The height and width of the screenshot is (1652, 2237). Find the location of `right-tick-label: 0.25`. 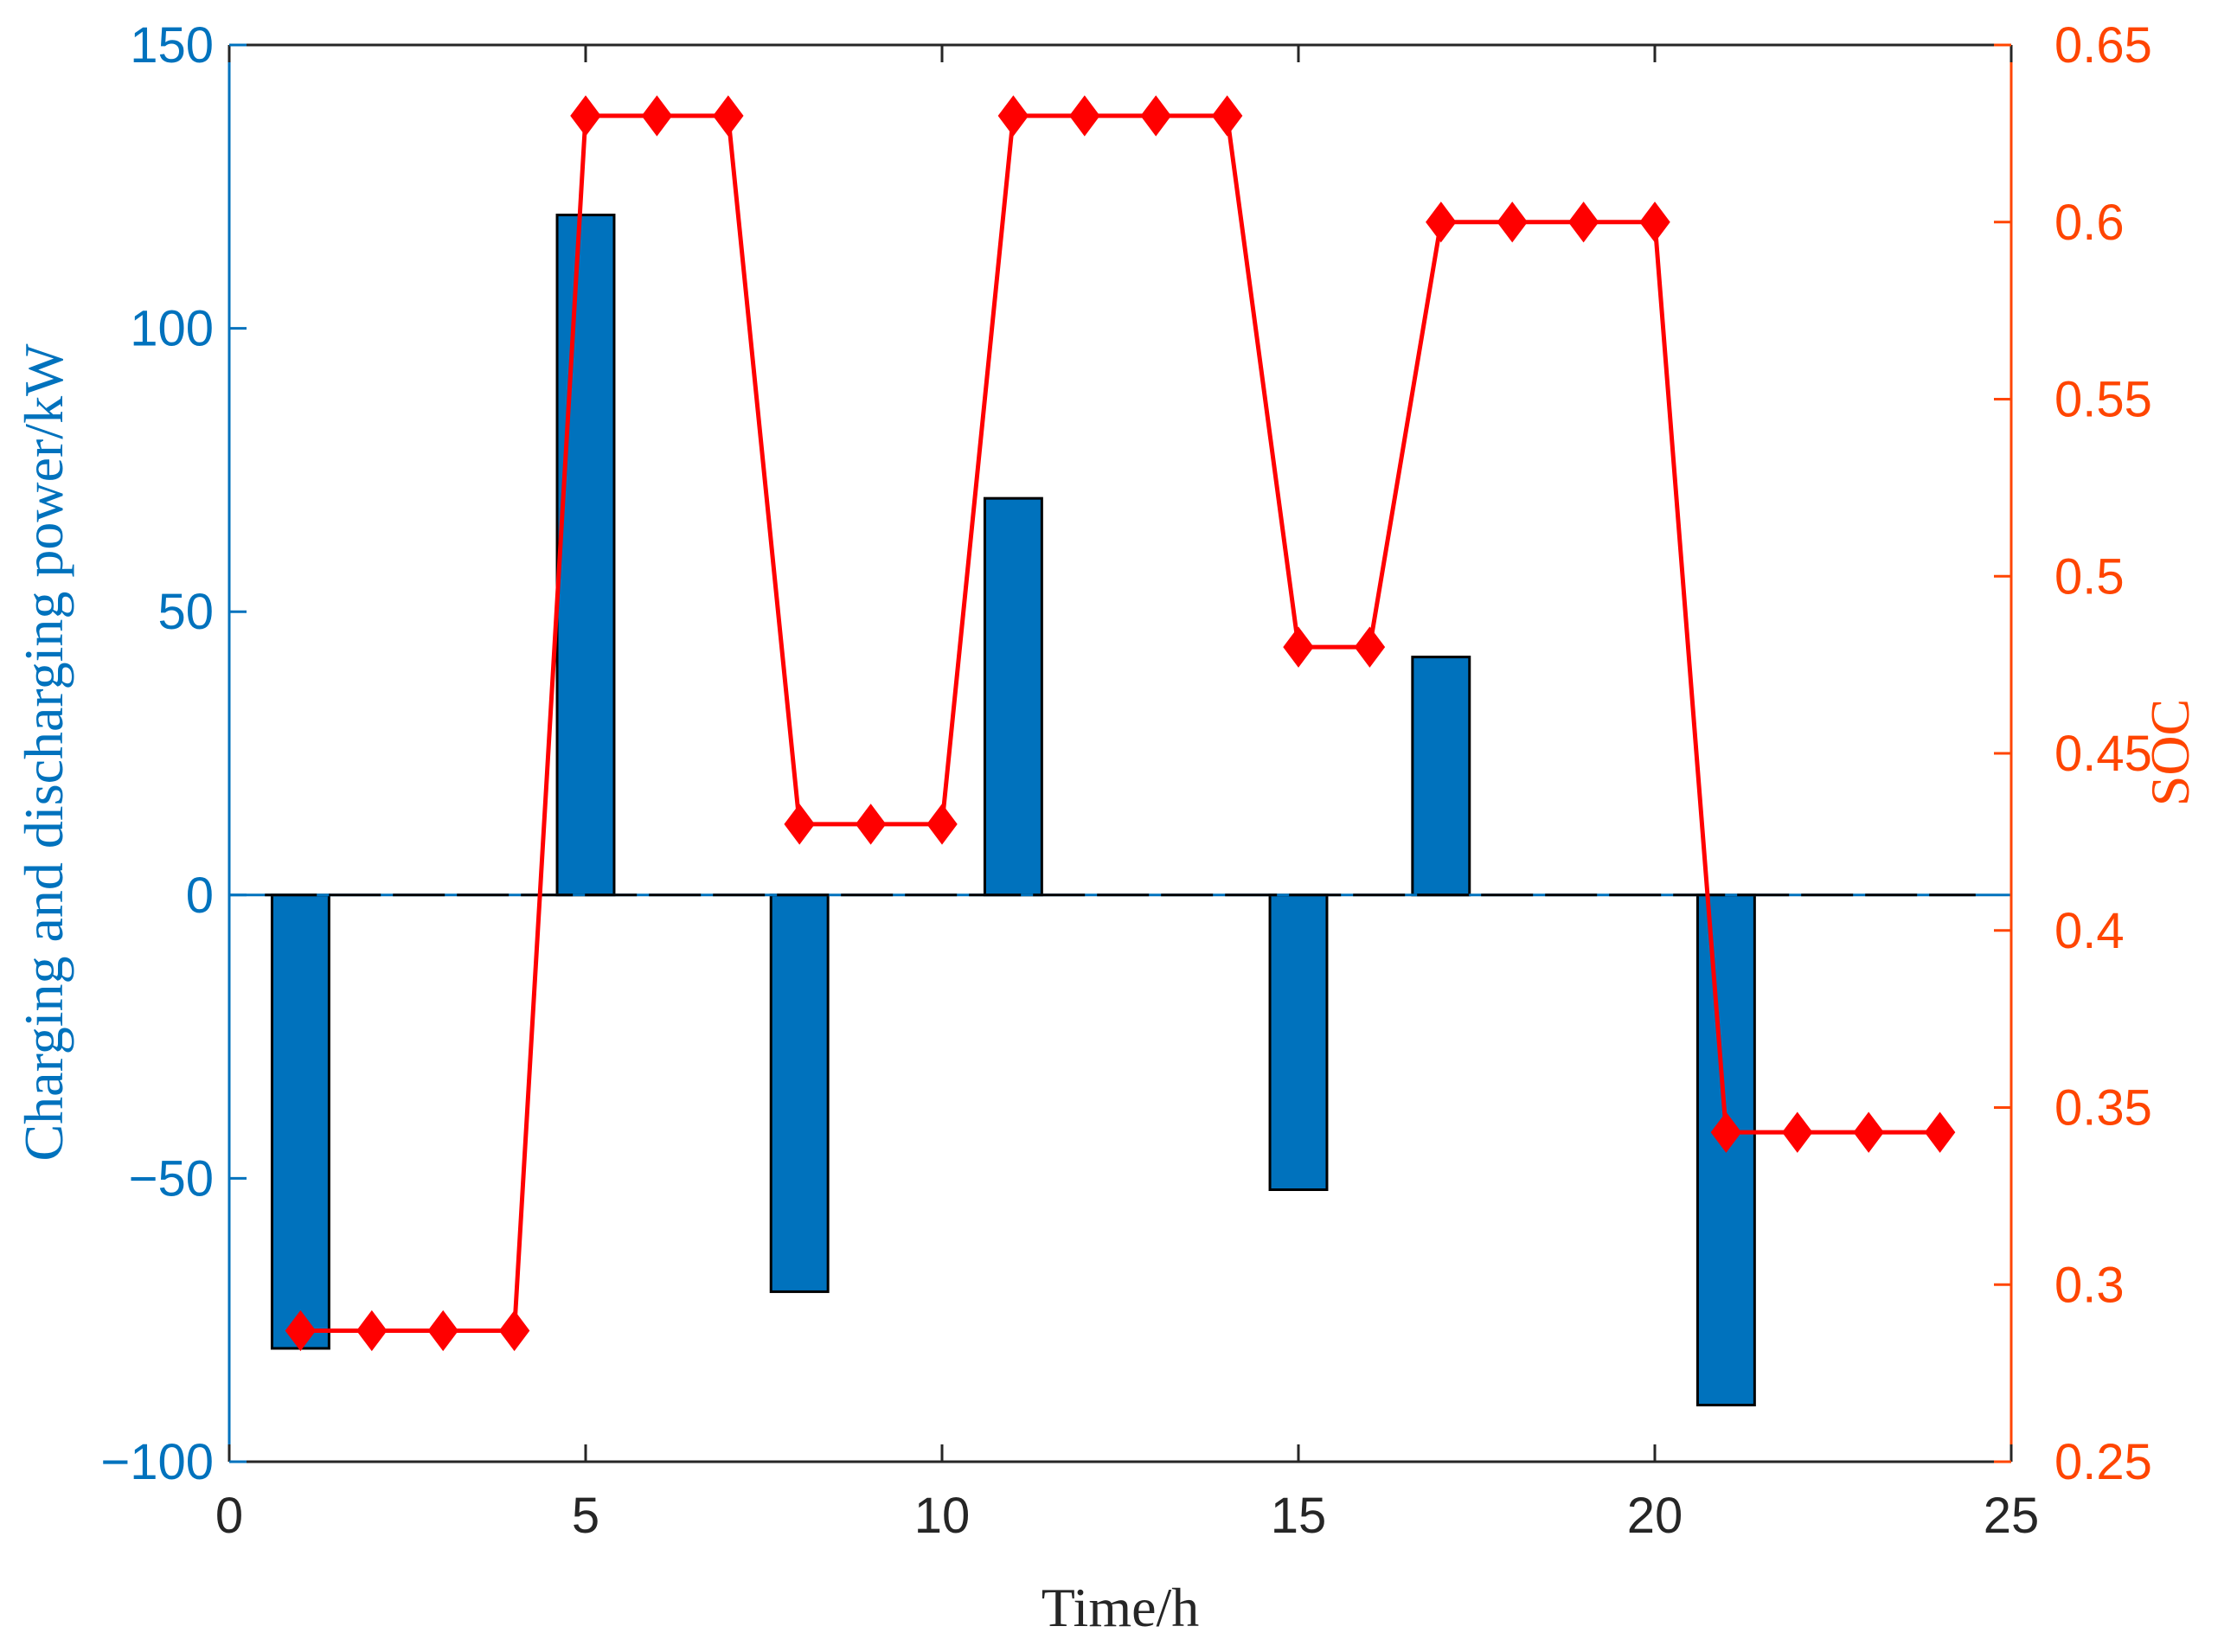

right-tick-label: 0.25 is located at coordinates (2103, 1462).